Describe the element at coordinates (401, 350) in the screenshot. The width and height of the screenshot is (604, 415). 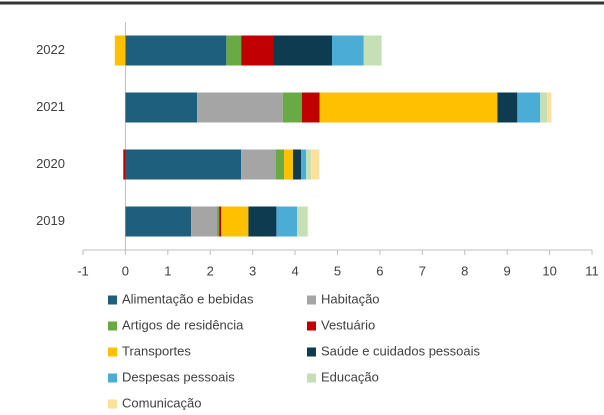
I see `legend-label: Saúde e cuidados pessoais` at that location.